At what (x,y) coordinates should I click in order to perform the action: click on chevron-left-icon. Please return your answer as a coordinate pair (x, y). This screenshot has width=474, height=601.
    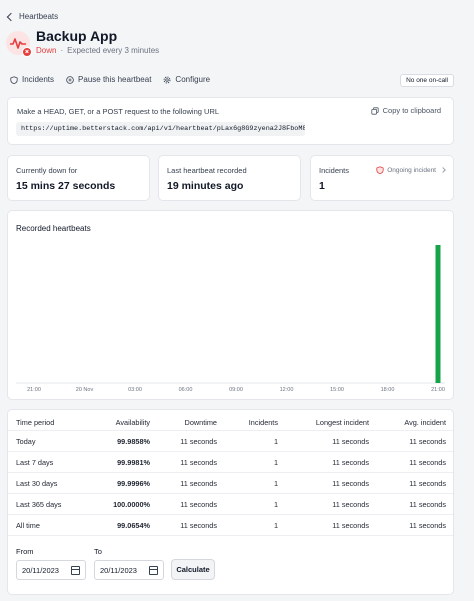
    Looking at the image, I should click on (11, 17).